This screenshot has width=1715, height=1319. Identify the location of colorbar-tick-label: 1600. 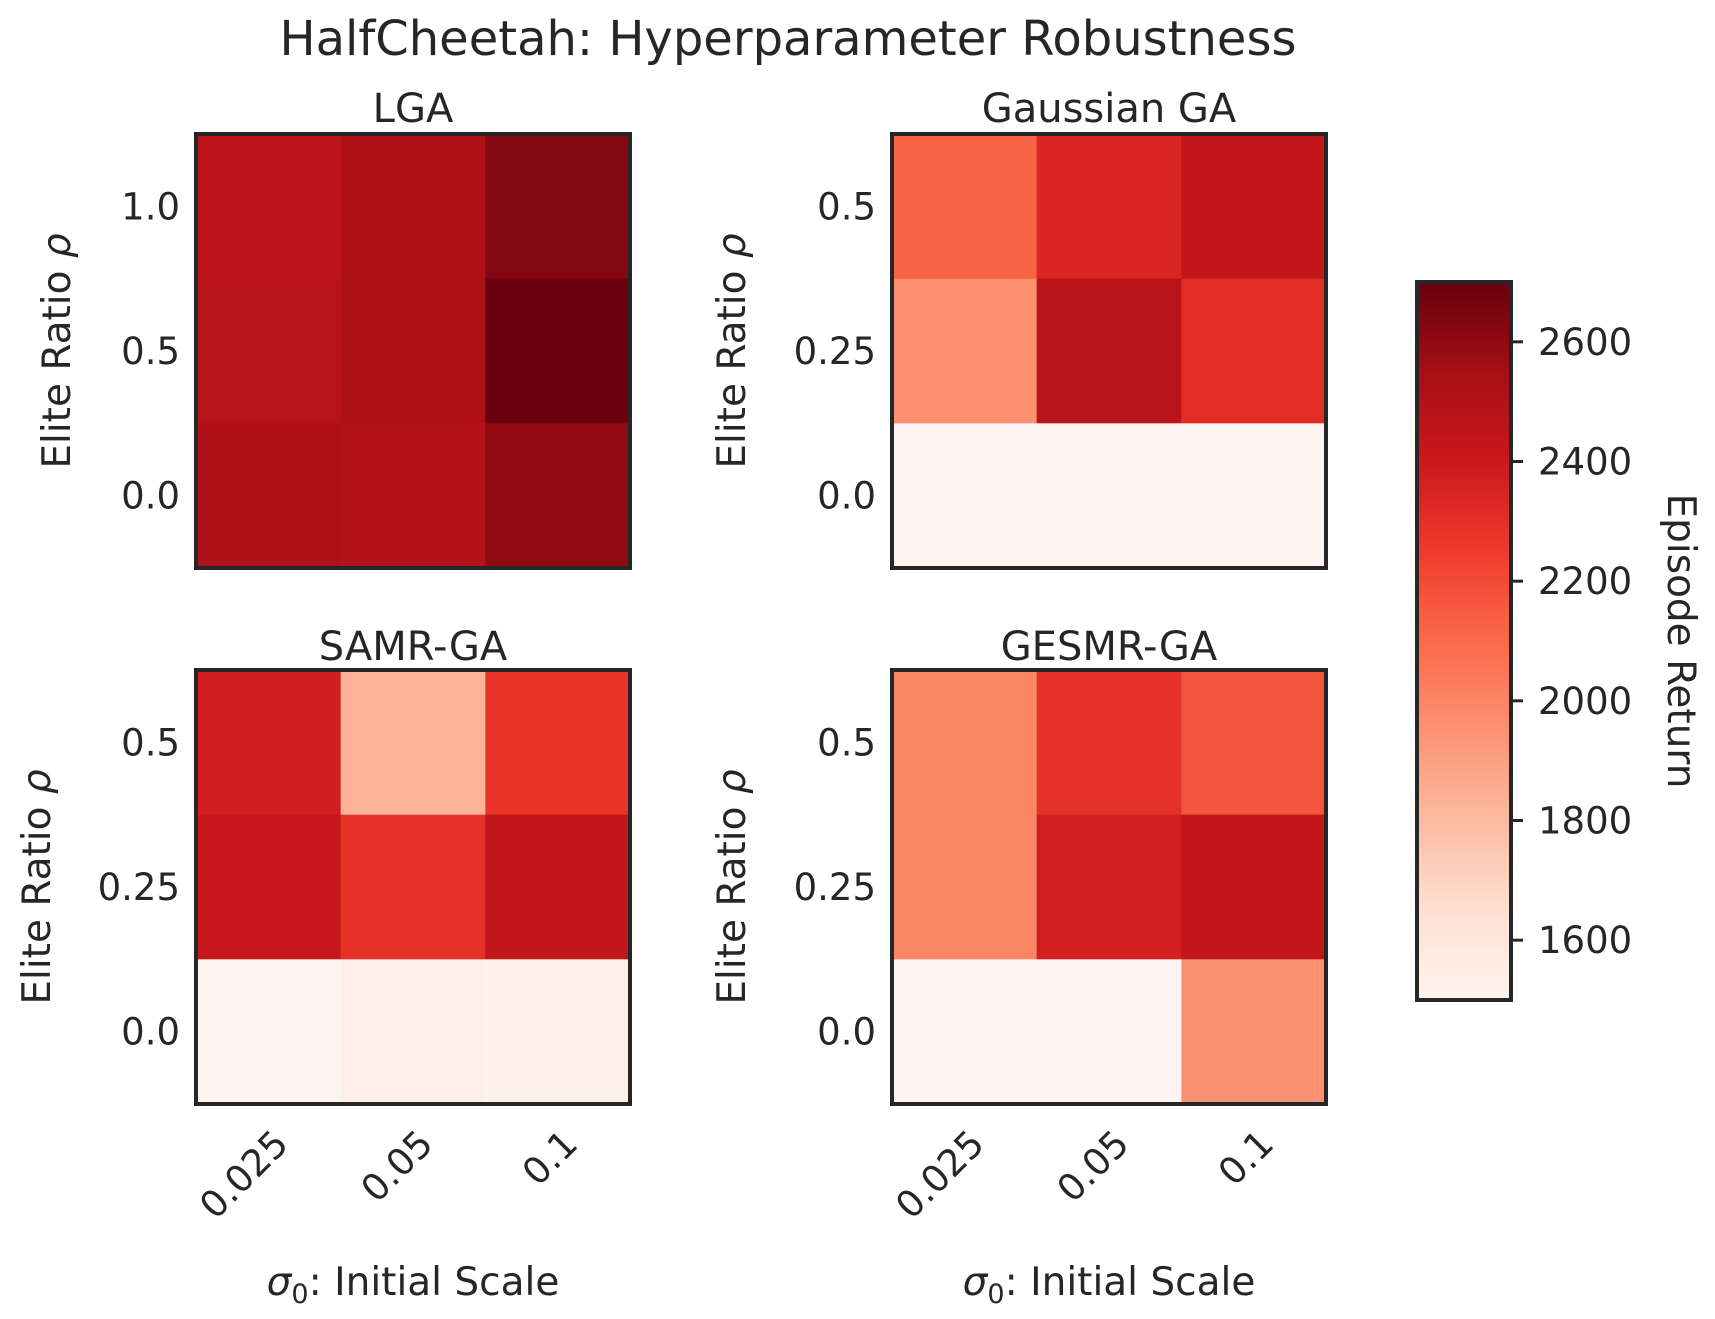
(1585, 940).